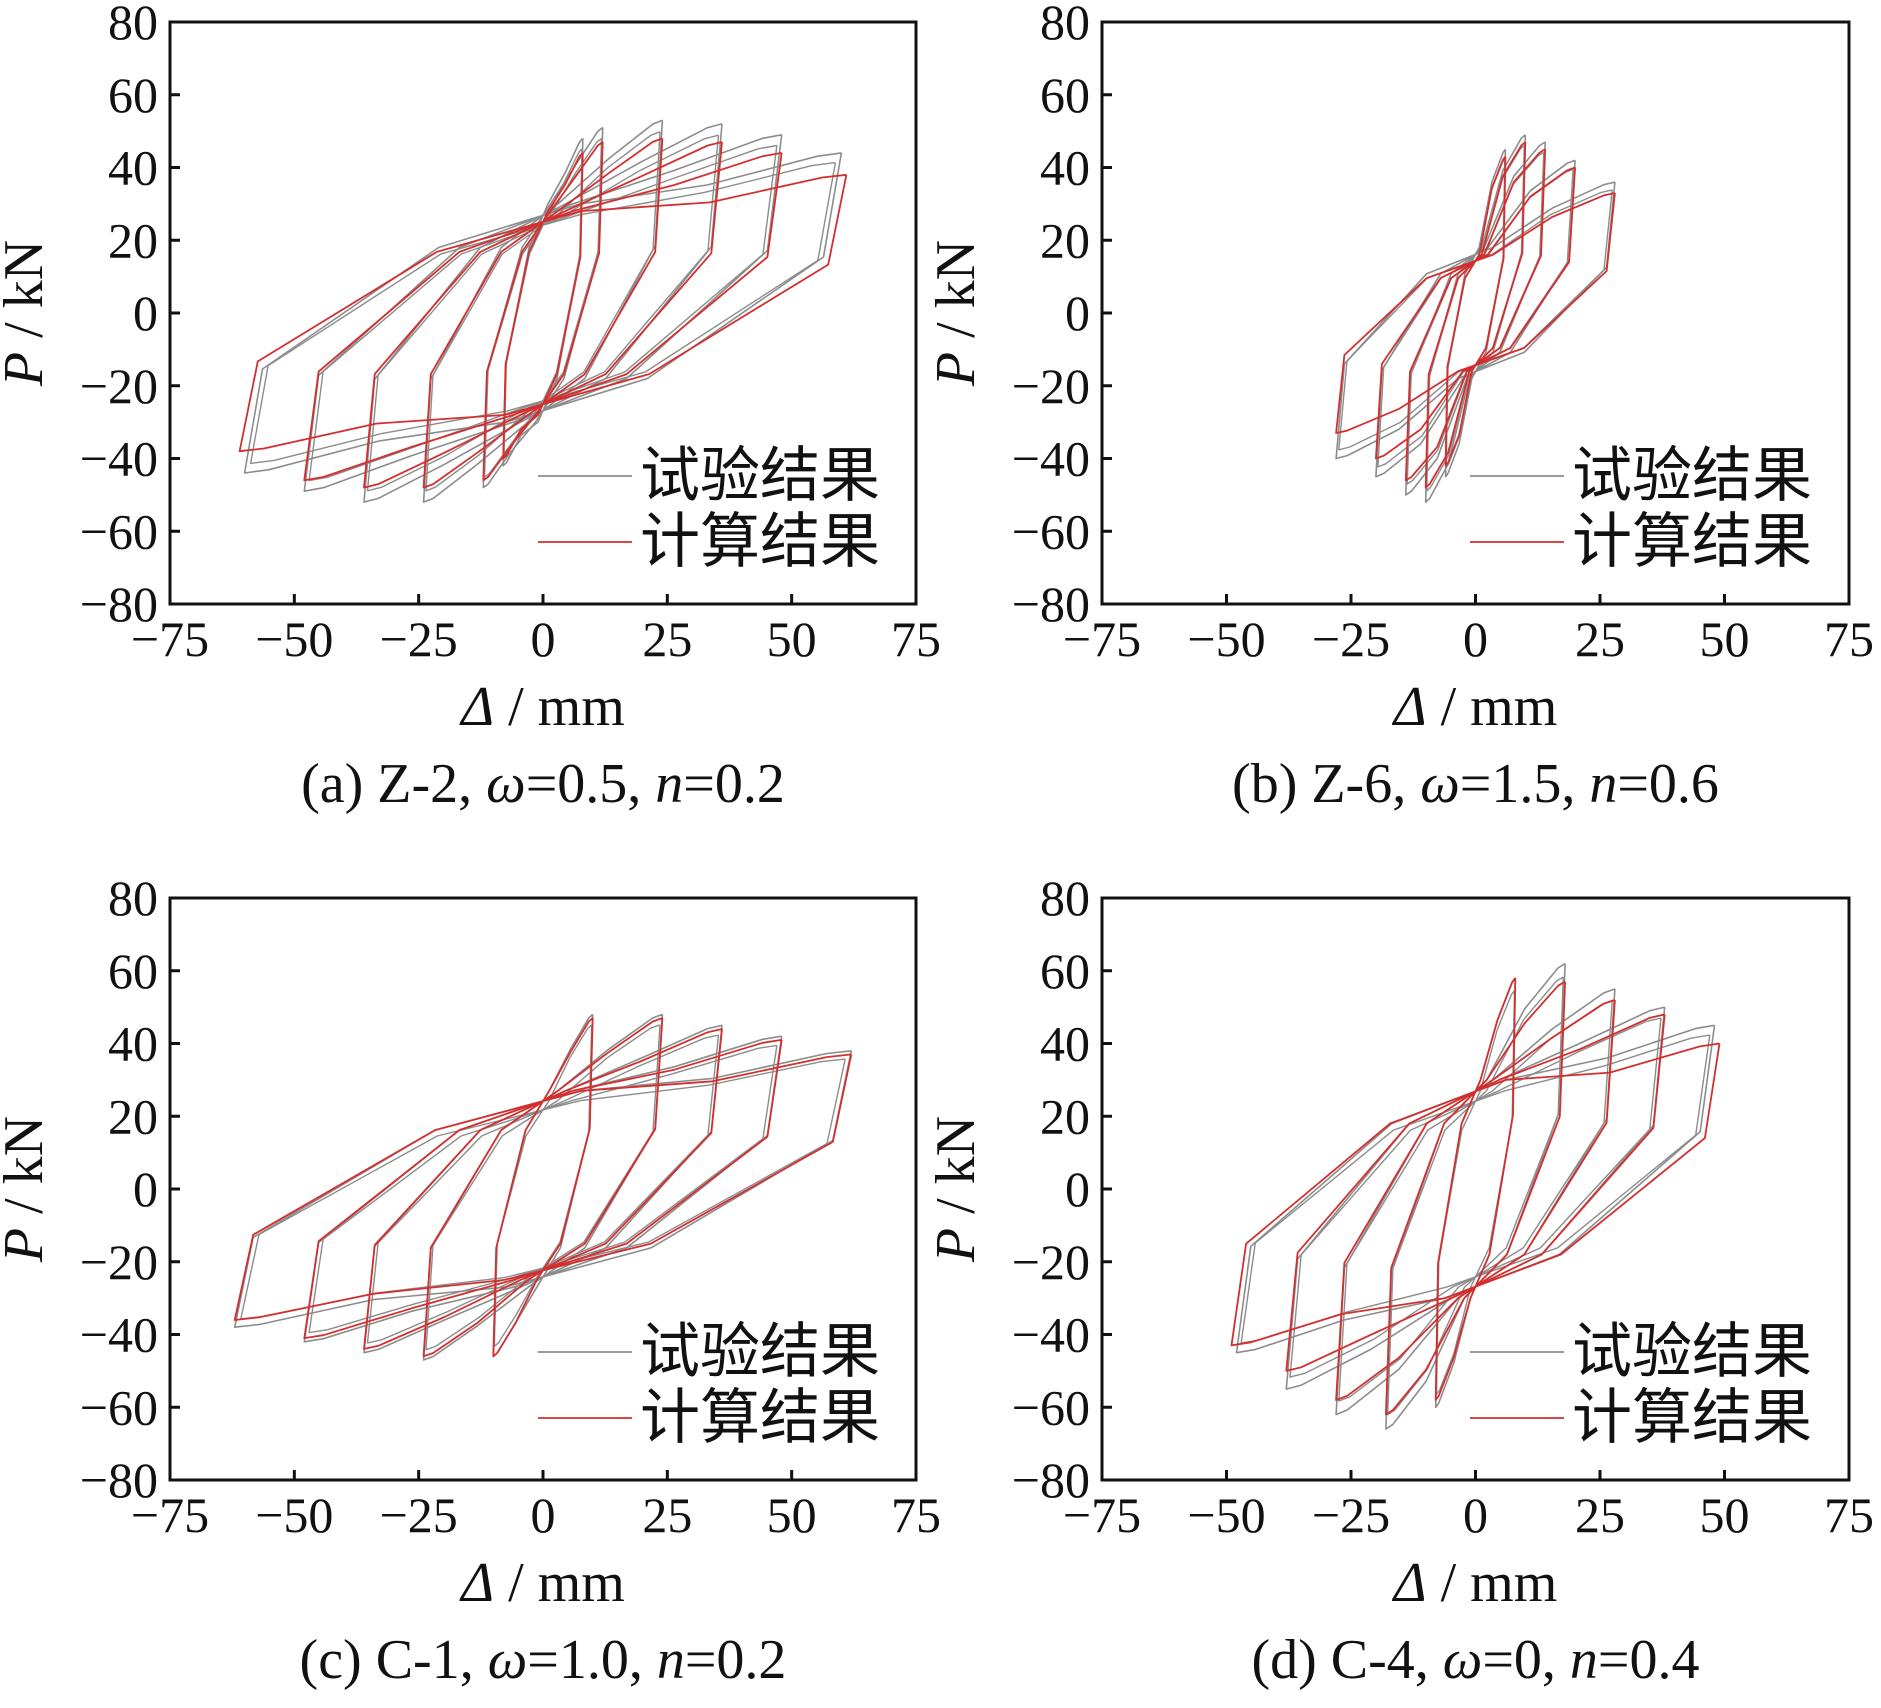 The image size is (1881, 1708). I want to click on x-axis-label: Δ / mm, so click(542, 707).